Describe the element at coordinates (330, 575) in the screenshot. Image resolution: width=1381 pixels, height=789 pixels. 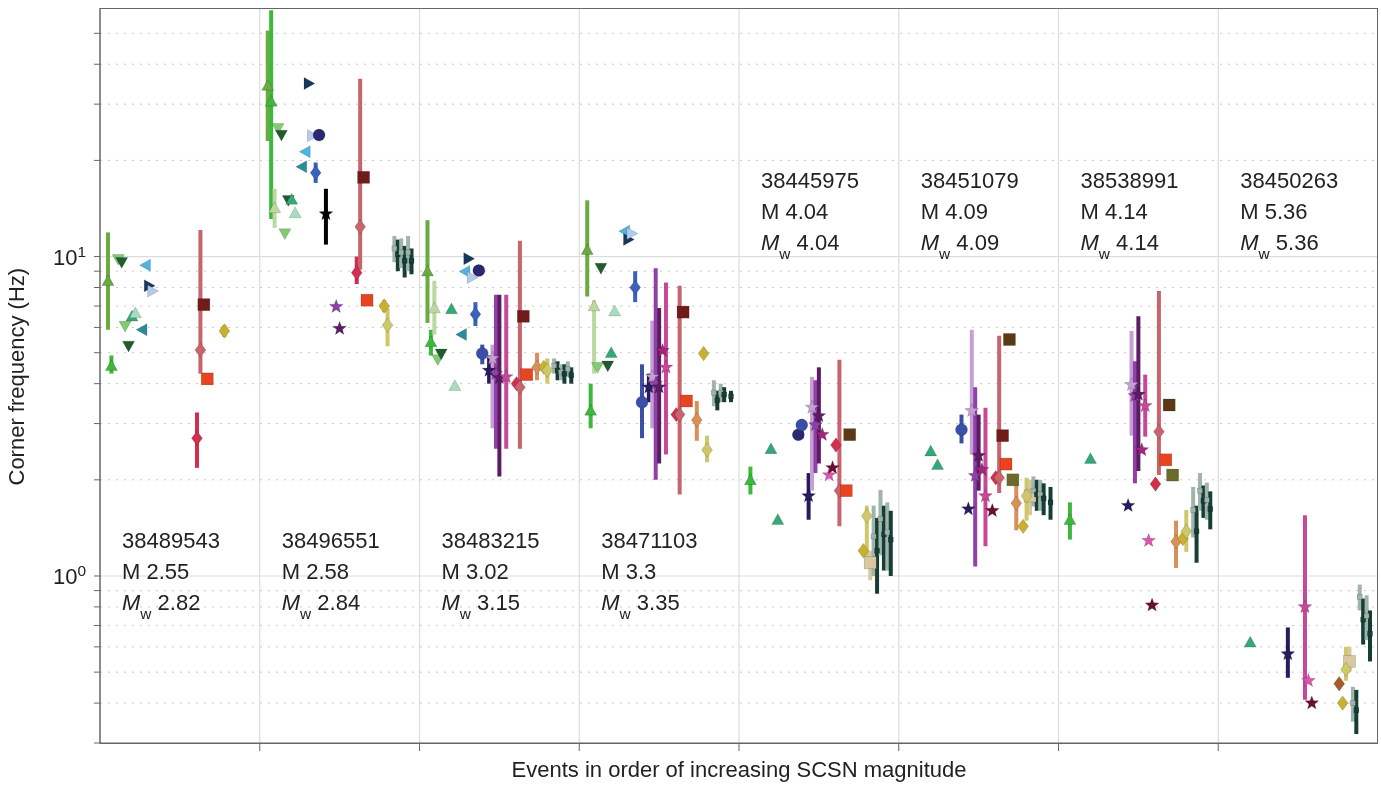
I see `annotation: 38496551 M 2.58 M$_{w}$ 2.84` at that location.